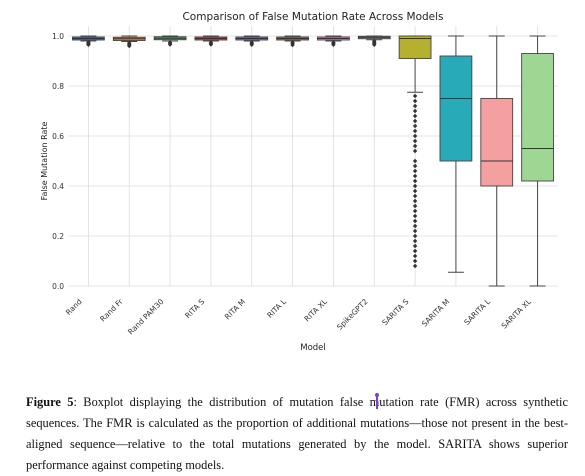  What do you see at coordinates (235, 309) in the screenshot?
I see `x-tick-label: RITA M` at bounding box center [235, 309].